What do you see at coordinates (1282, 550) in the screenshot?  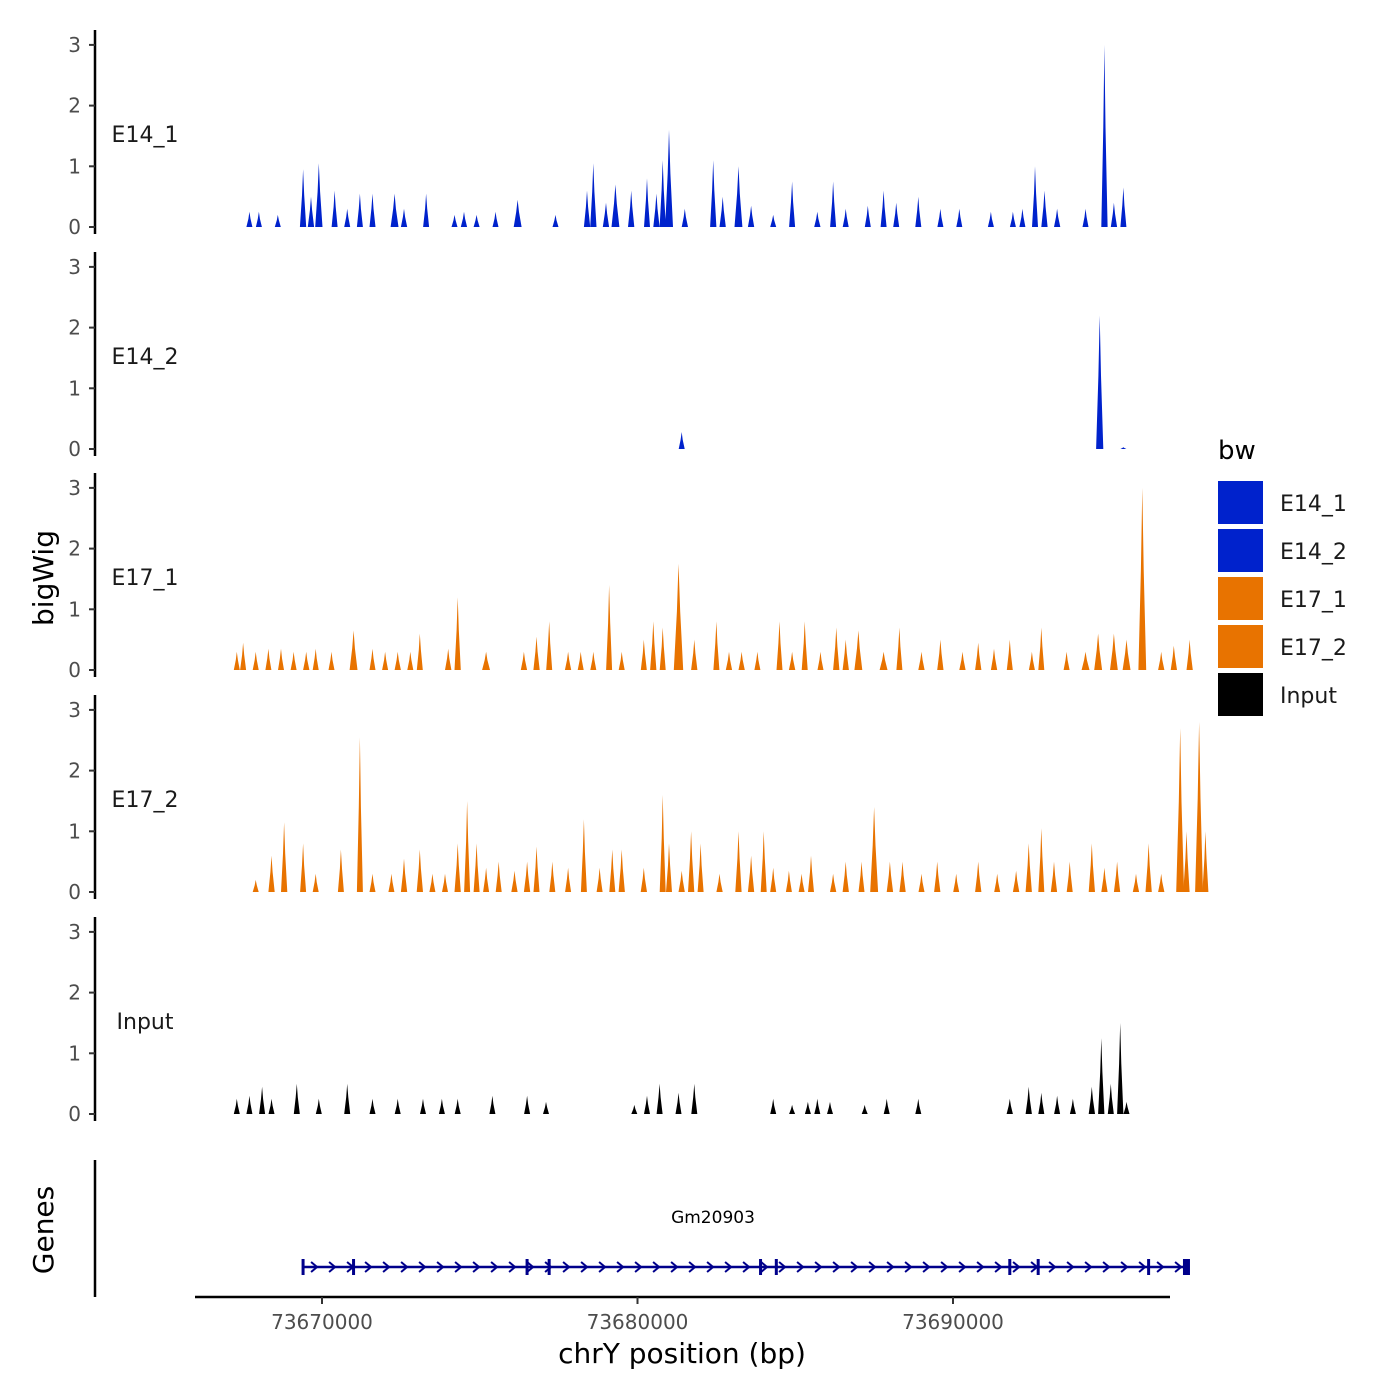 I see `legend-entry-e14-2: E14_2` at bounding box center [1282, 550].